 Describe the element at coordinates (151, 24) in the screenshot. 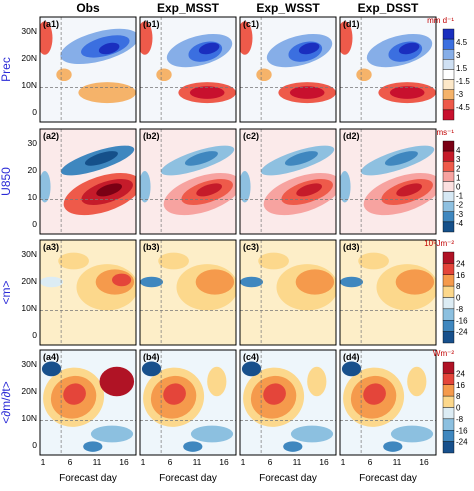

I see `panel-label: (b1)` at that location.